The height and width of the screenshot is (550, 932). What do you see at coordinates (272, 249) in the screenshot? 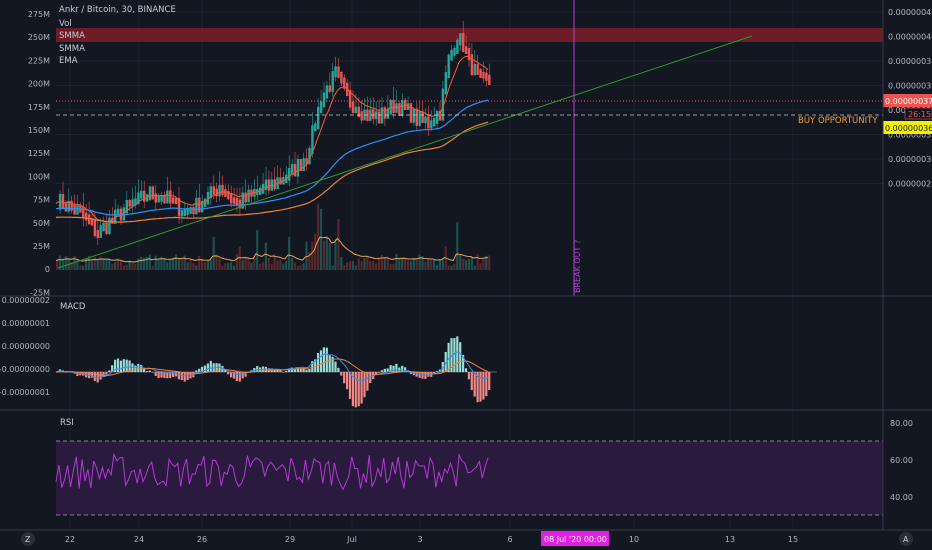
I see `volume-ma-line` at bounding box center [272, 249].